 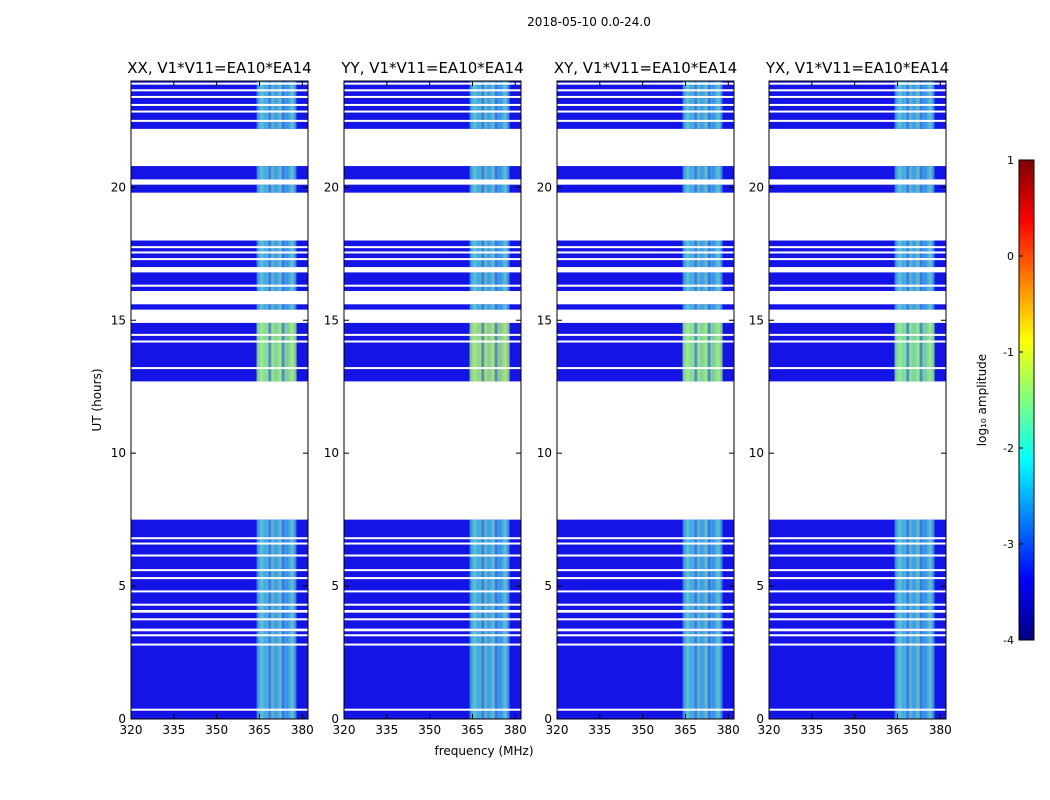 What do you see at coordinates (1005, 400) in the screenshot?
I see `colorbar: 1 0 -1 -2 -3 -4 log₁₀ amplitude` at bounding box center [1005, 400].